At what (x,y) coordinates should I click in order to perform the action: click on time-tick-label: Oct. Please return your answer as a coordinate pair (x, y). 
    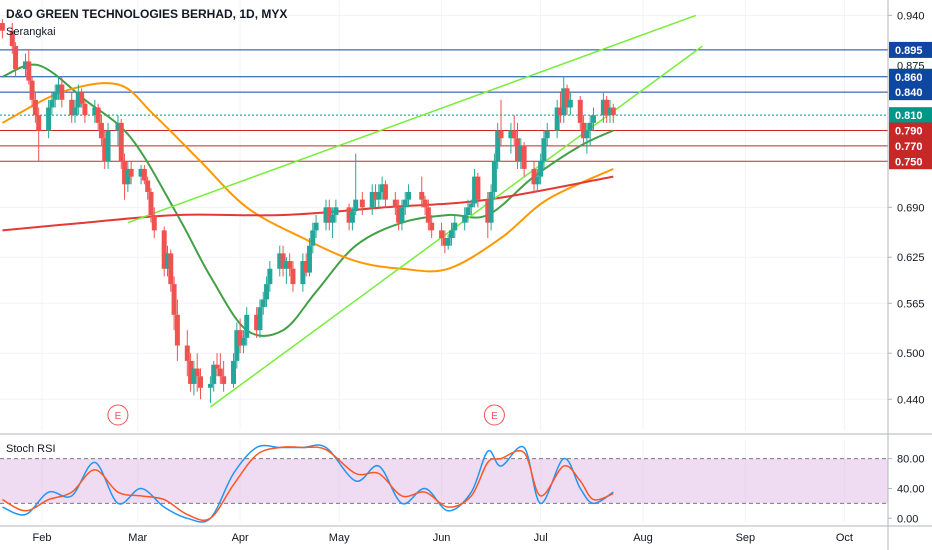
    Looking at the image, I should click on (844, 538).